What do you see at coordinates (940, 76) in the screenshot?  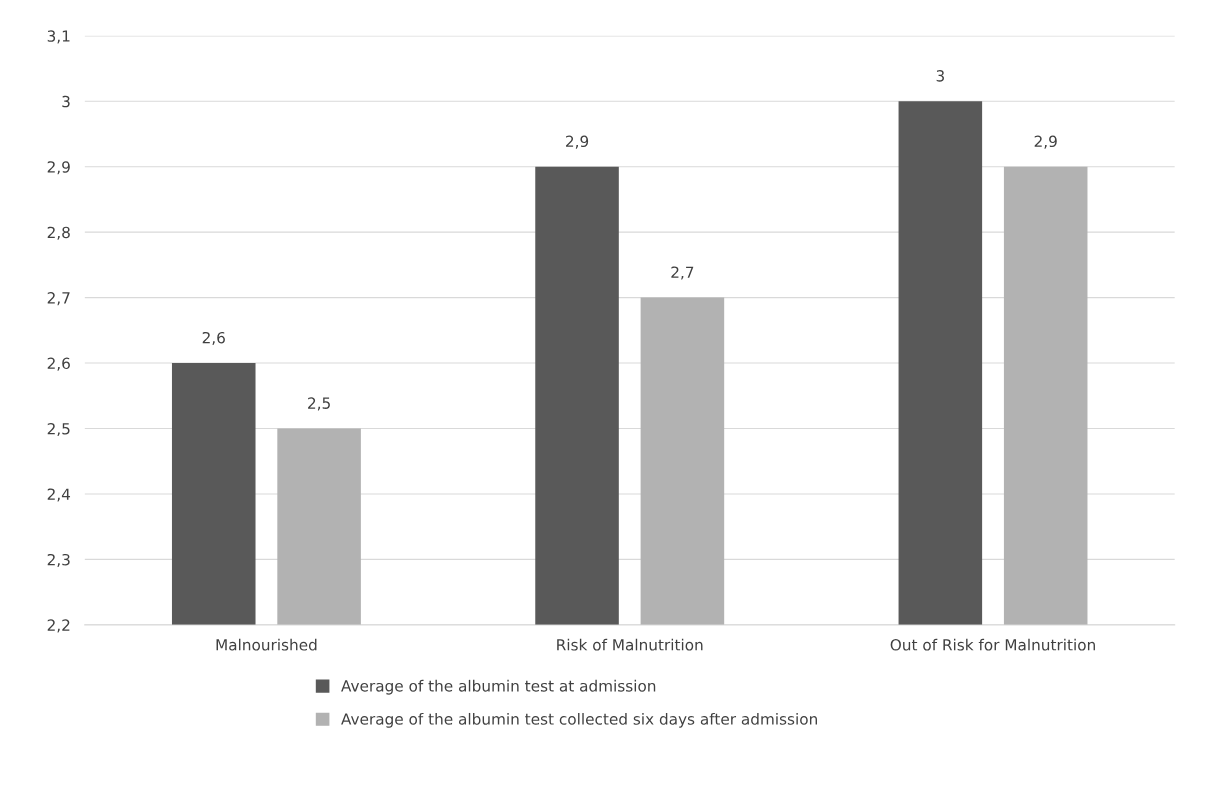 I see `data-label: 3` at bounding box center [940, 76].